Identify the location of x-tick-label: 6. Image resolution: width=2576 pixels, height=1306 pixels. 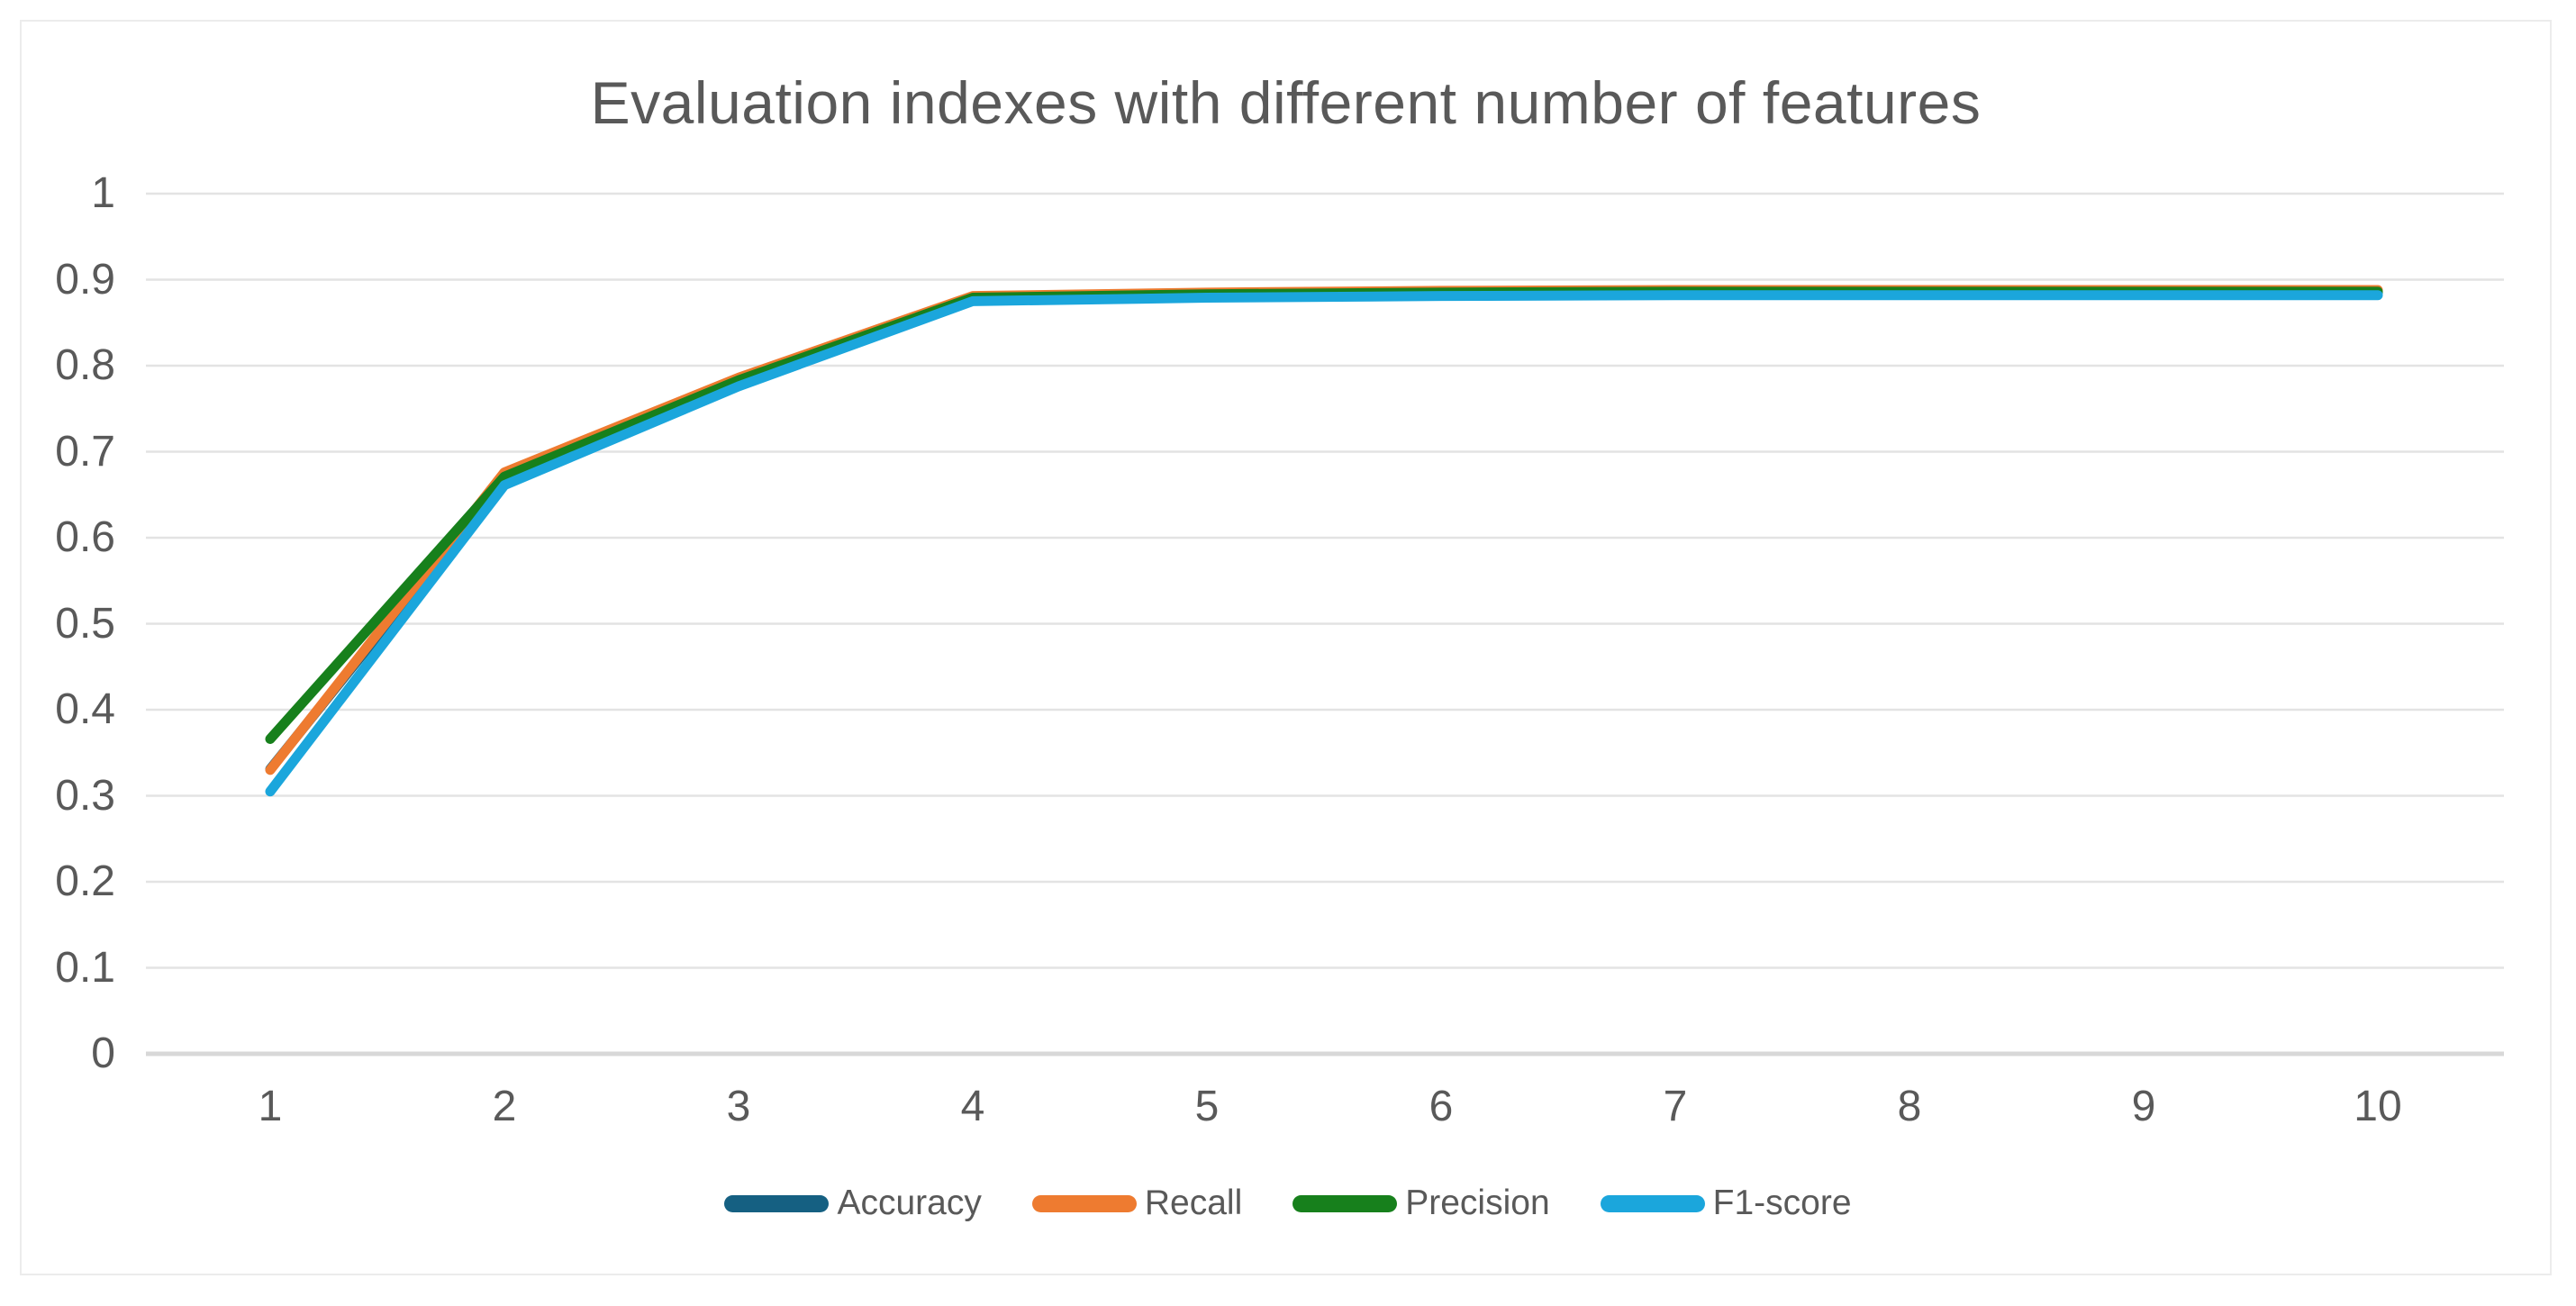
(1441, 1107).